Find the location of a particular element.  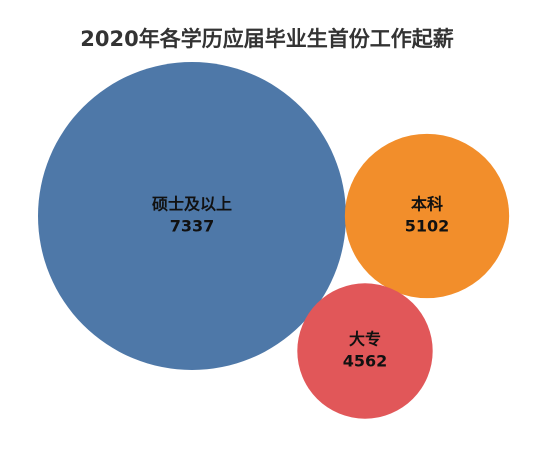

bubble-label: 硕士及以上 is located at coordinates (192, 204).